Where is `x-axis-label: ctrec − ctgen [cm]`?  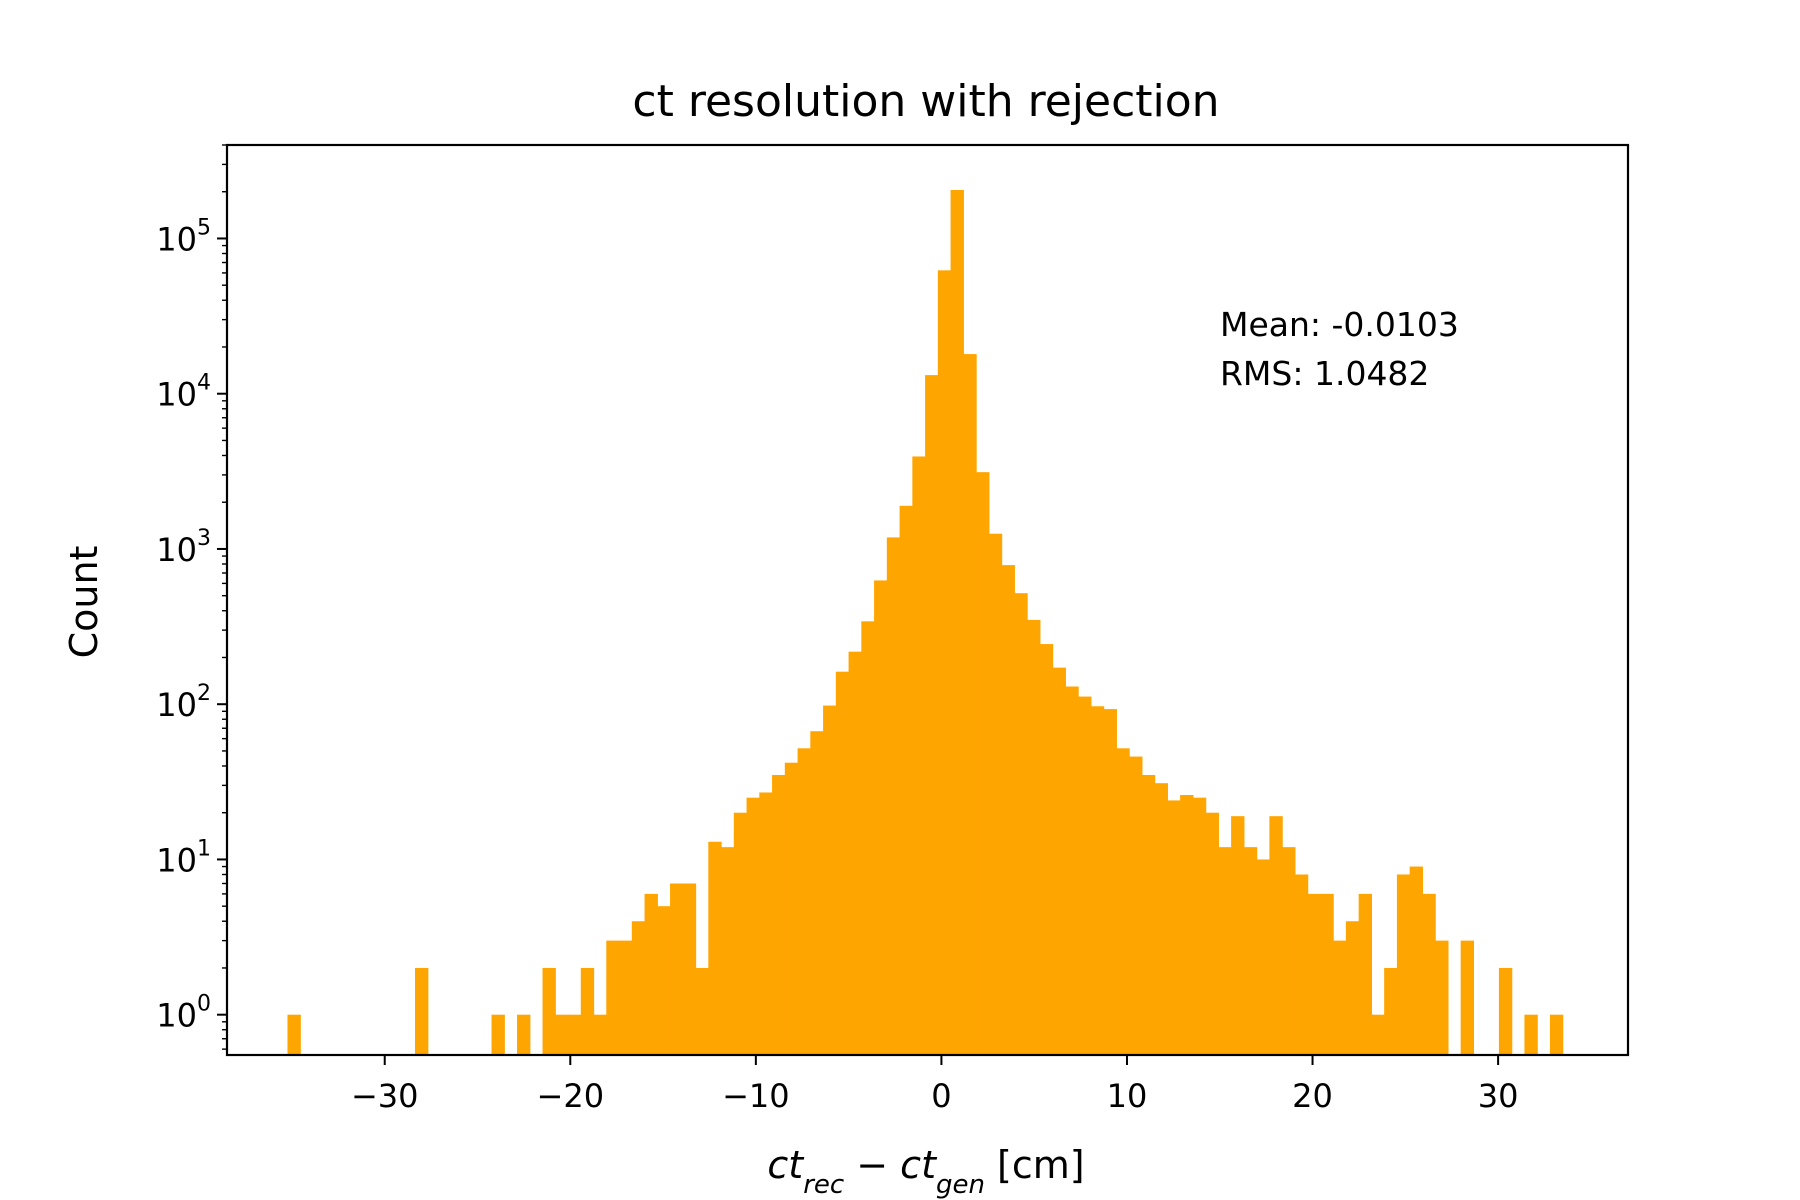
x-axis-label: ctrec − ctgen [cm] is located at coordinates (925, 1171).